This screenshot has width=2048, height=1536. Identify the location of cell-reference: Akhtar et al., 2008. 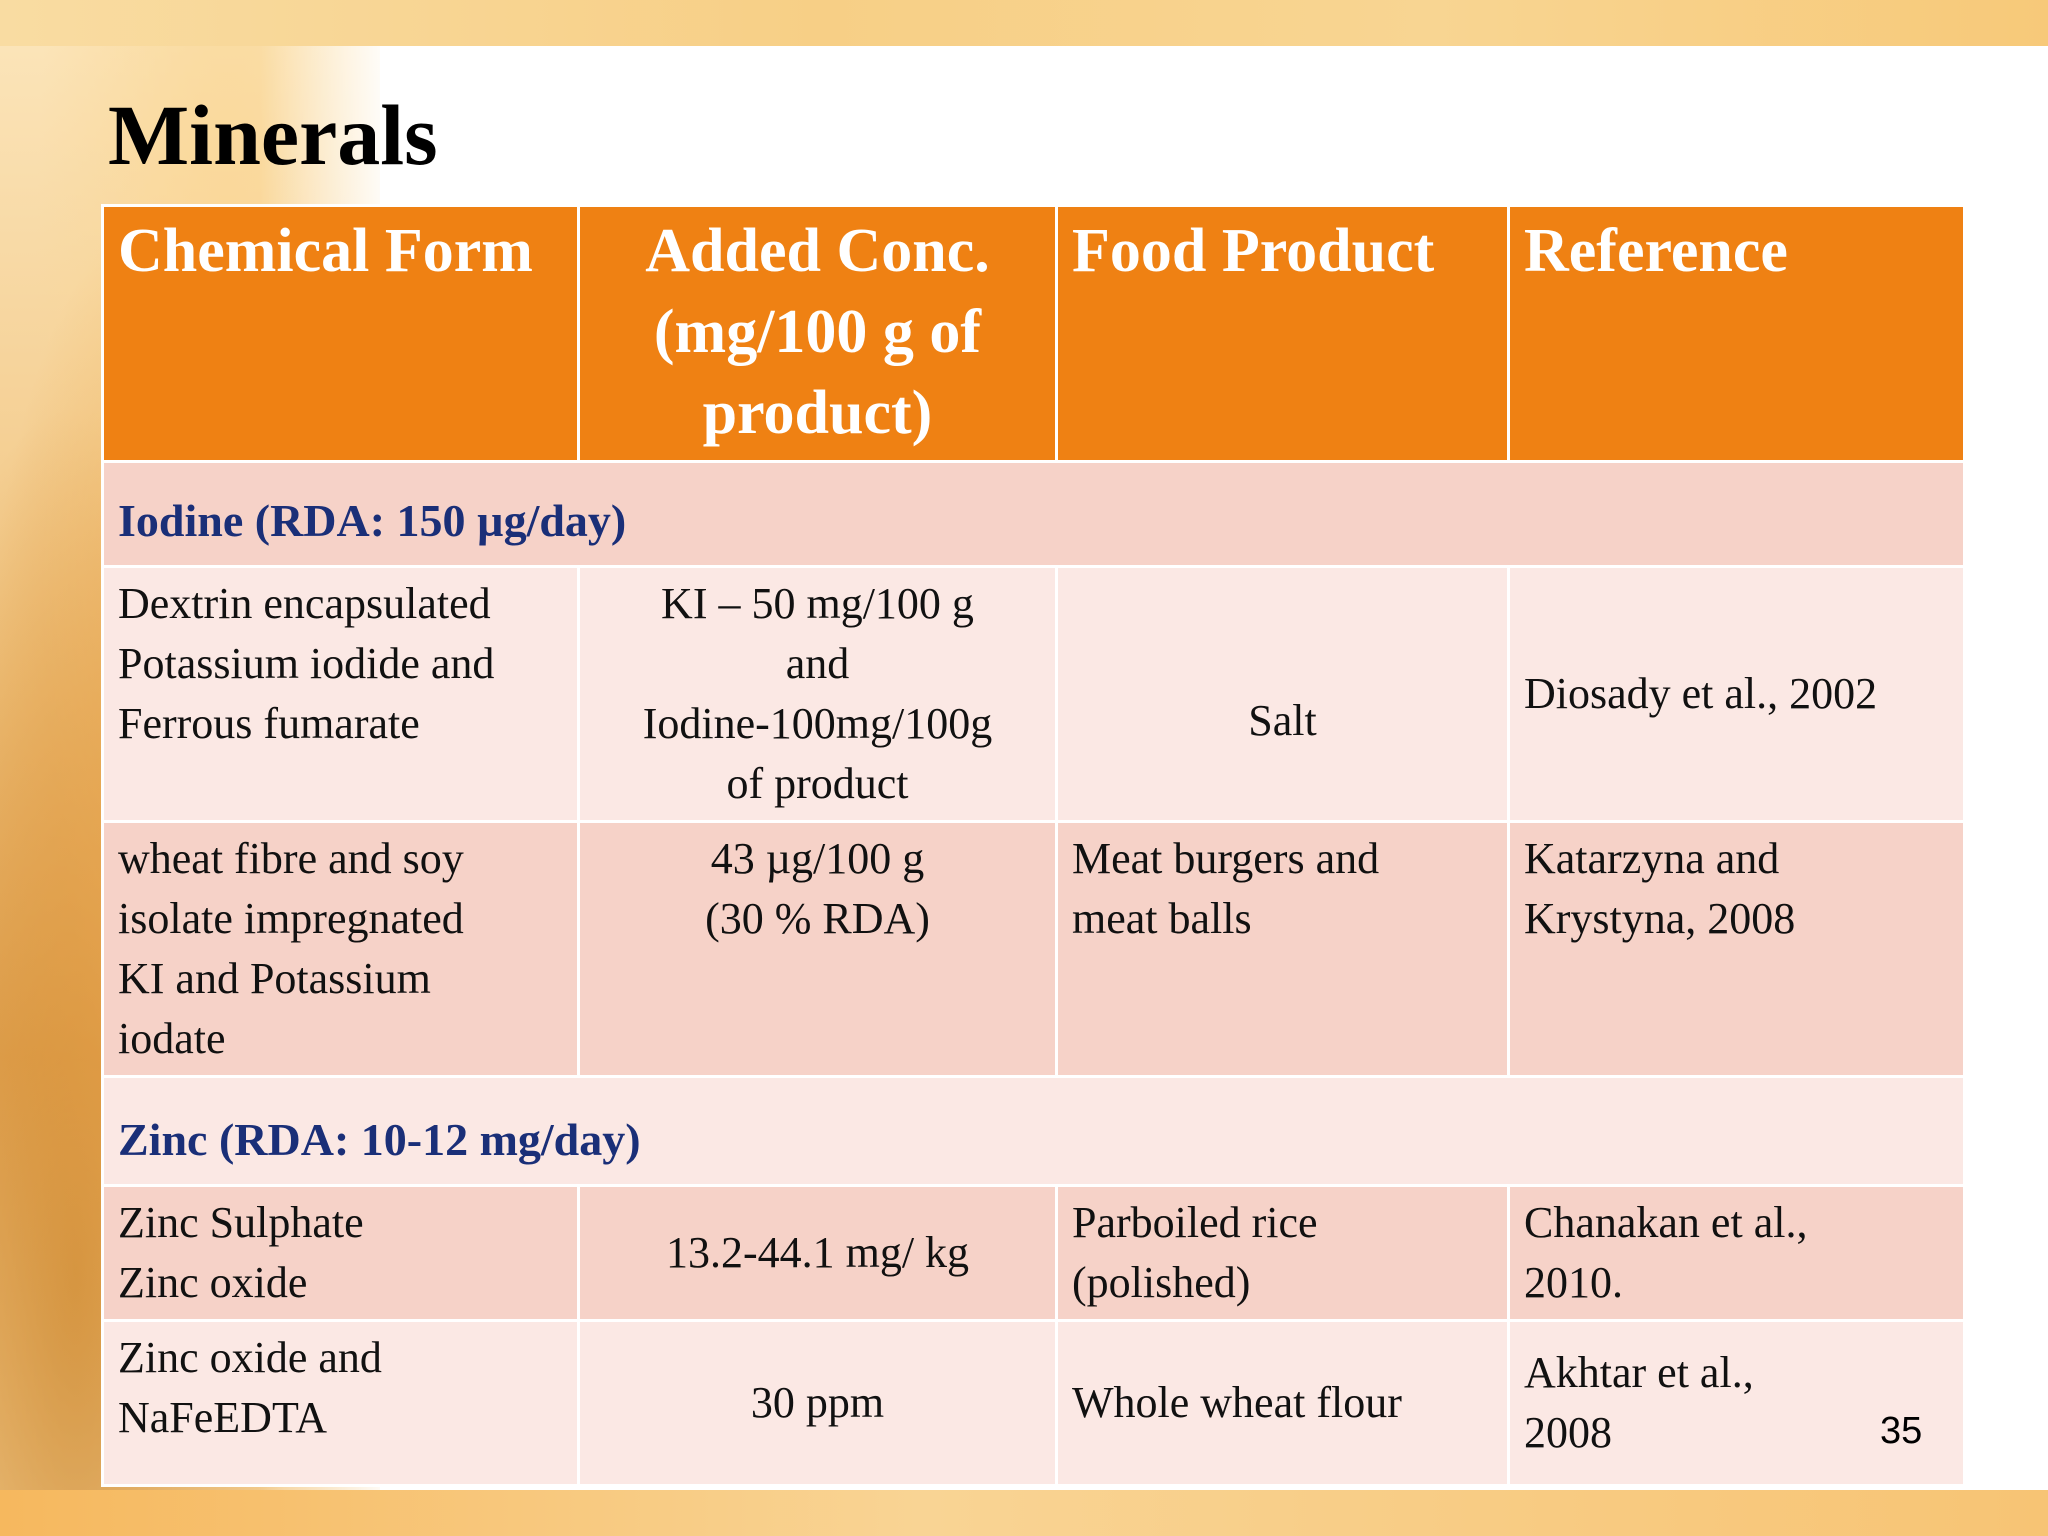
(1736, 1403).